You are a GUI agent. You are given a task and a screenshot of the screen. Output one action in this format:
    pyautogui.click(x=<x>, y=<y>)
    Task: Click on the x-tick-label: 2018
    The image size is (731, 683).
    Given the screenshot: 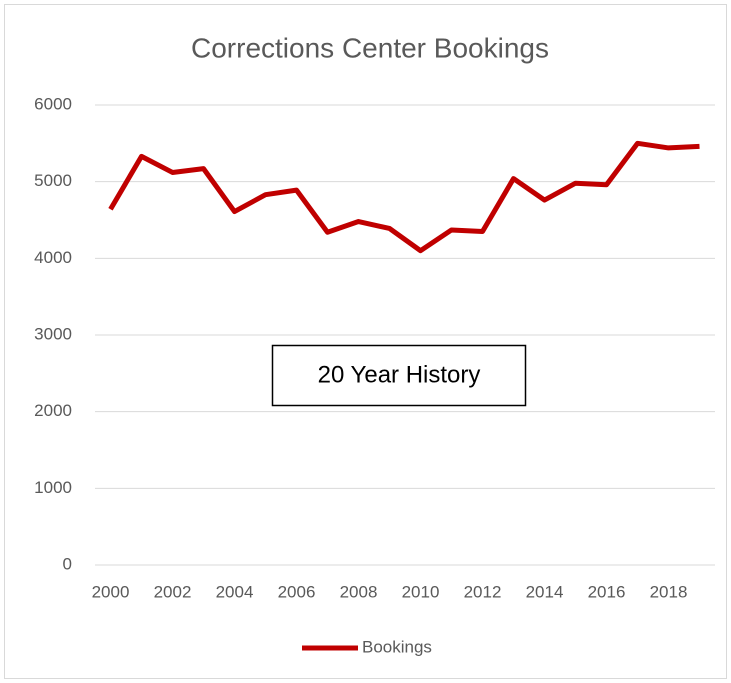 What is the action you would take?
    pyautogui.click(x=669, y=591)
    